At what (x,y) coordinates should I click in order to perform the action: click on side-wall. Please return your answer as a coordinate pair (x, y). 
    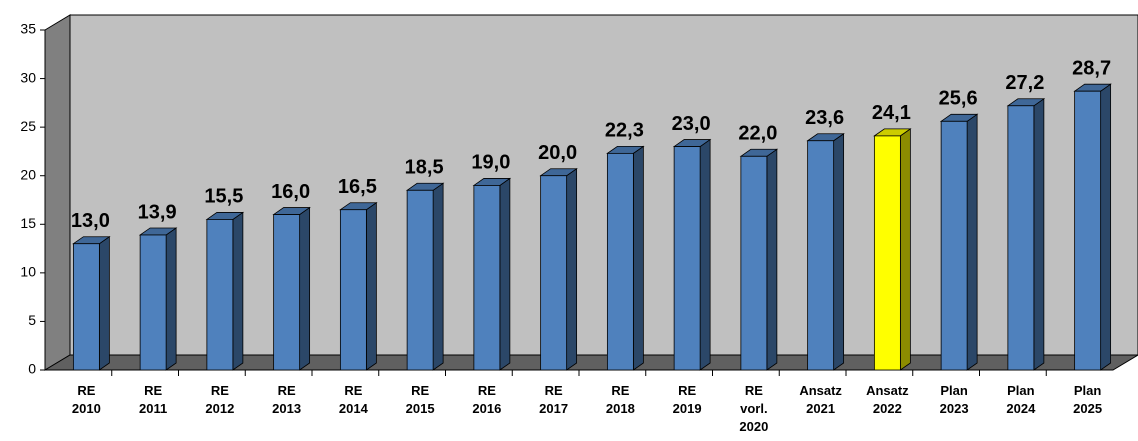
    Looking at the image, I should click on (57, 192).